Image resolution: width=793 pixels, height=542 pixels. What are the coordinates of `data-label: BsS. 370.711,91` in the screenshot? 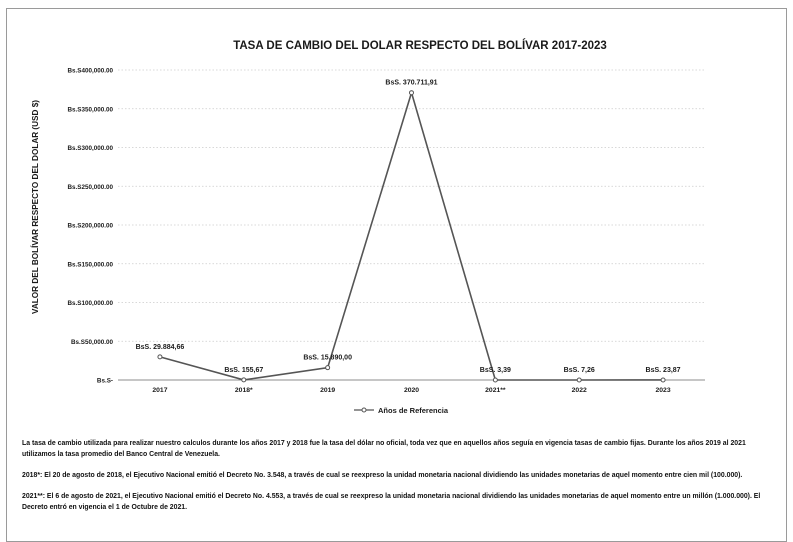 It's located at (411, 83).